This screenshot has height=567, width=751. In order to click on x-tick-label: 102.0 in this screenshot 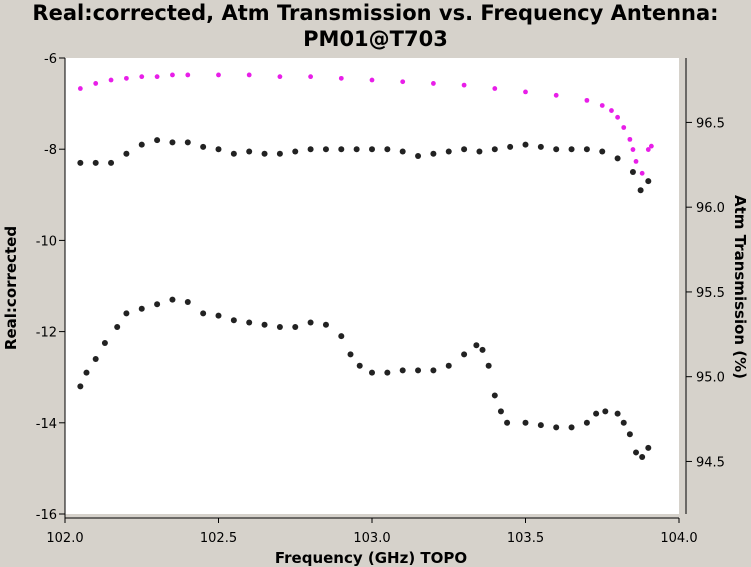, I will do `click(64, 538)`.